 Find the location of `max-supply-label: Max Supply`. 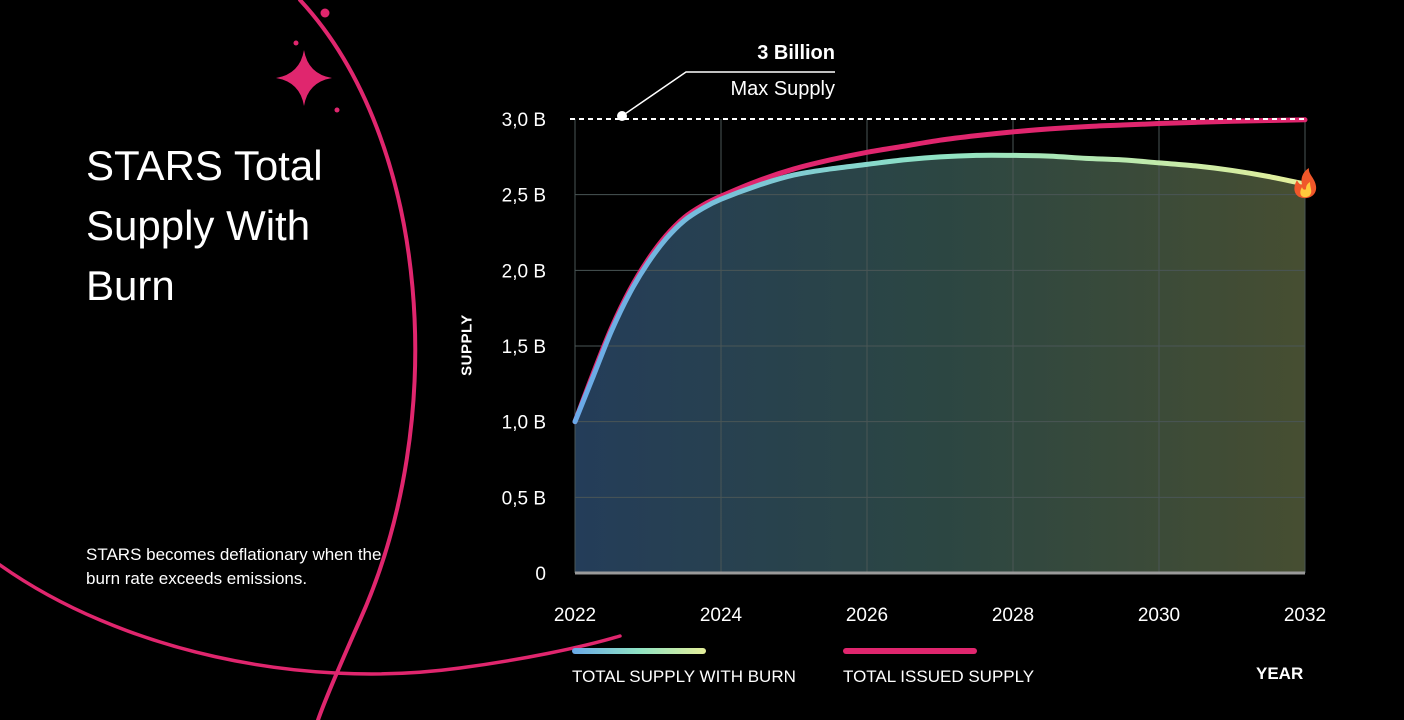

max-supply-label: Max Supply is located at coordinates (783, 89).